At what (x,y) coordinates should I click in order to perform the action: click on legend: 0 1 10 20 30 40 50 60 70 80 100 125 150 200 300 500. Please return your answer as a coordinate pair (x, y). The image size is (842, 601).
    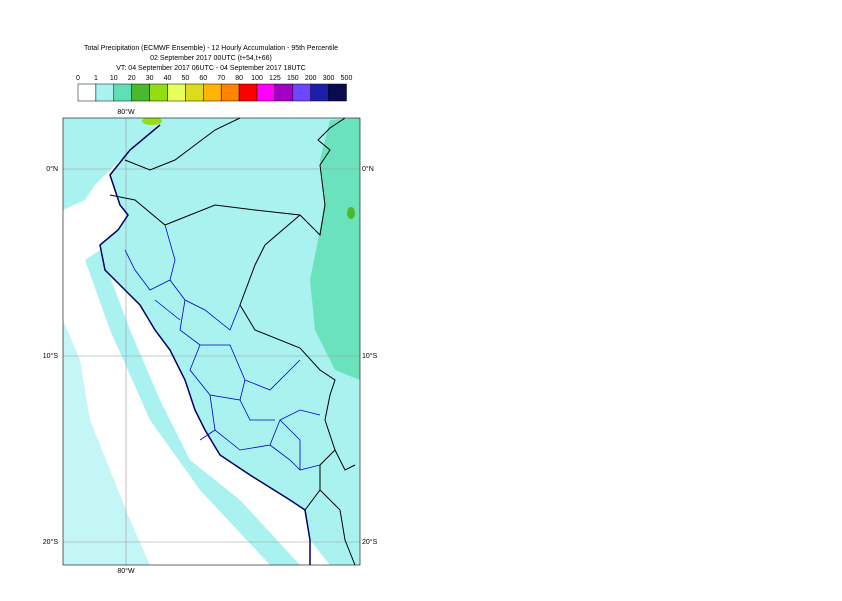
    Looking at the image, I should click on (214, 88).